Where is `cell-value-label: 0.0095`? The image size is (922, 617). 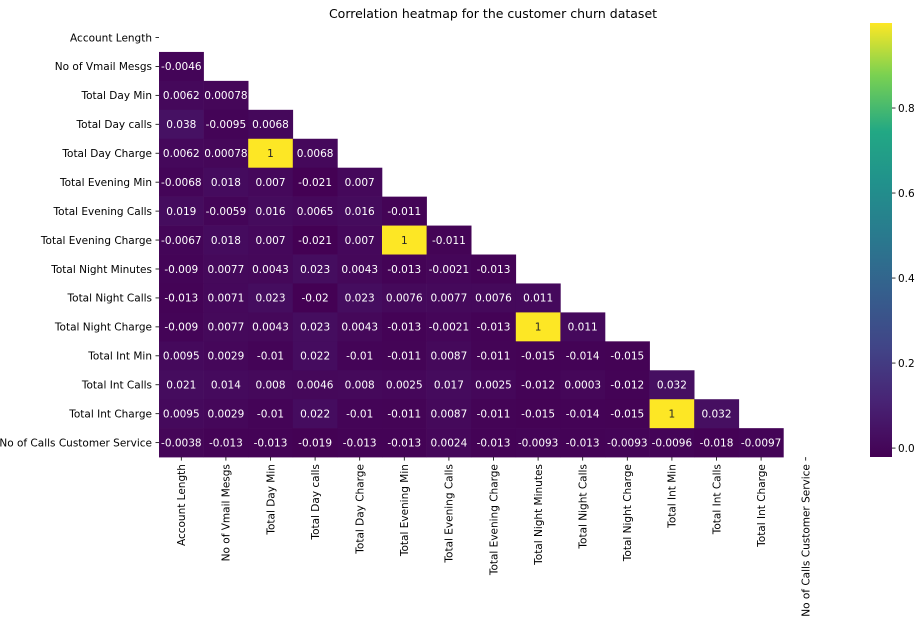 cell-value-label: 0.0095 is located at coordinates (181, 357).